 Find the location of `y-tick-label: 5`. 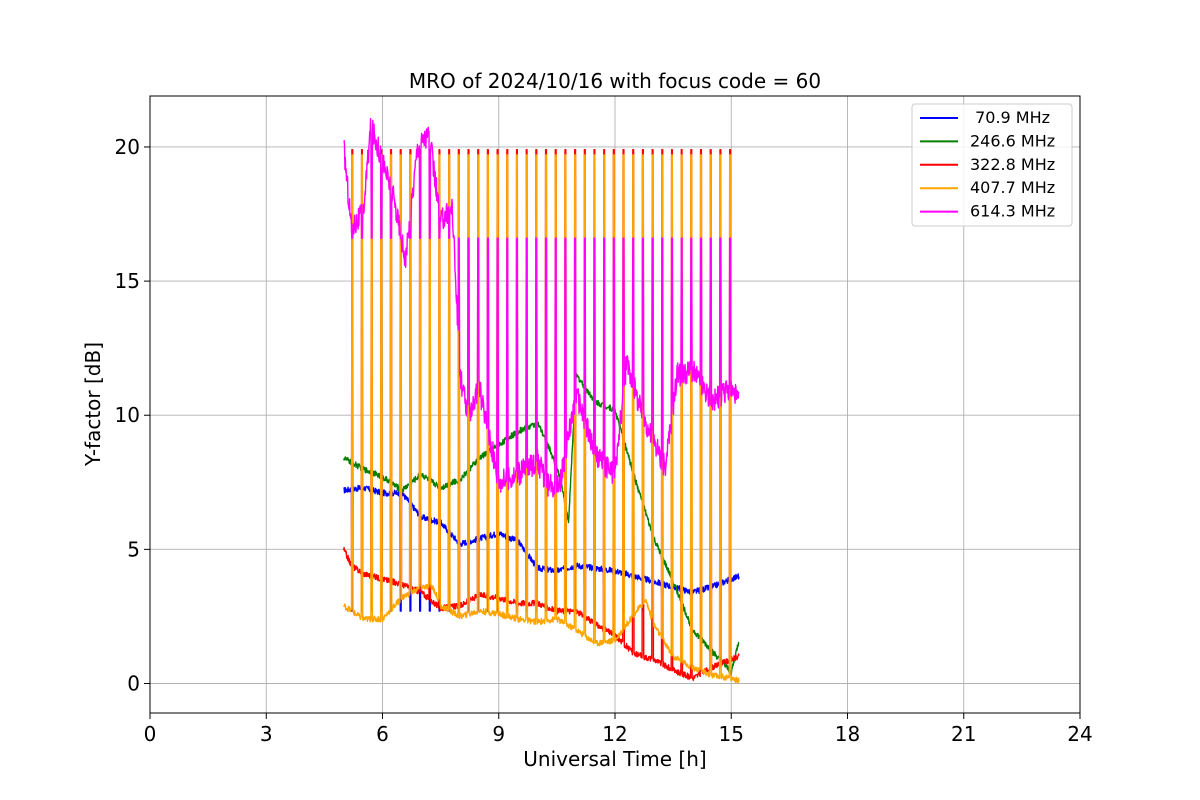

y-tick-label: 5 is located at coordinates (133, 549).